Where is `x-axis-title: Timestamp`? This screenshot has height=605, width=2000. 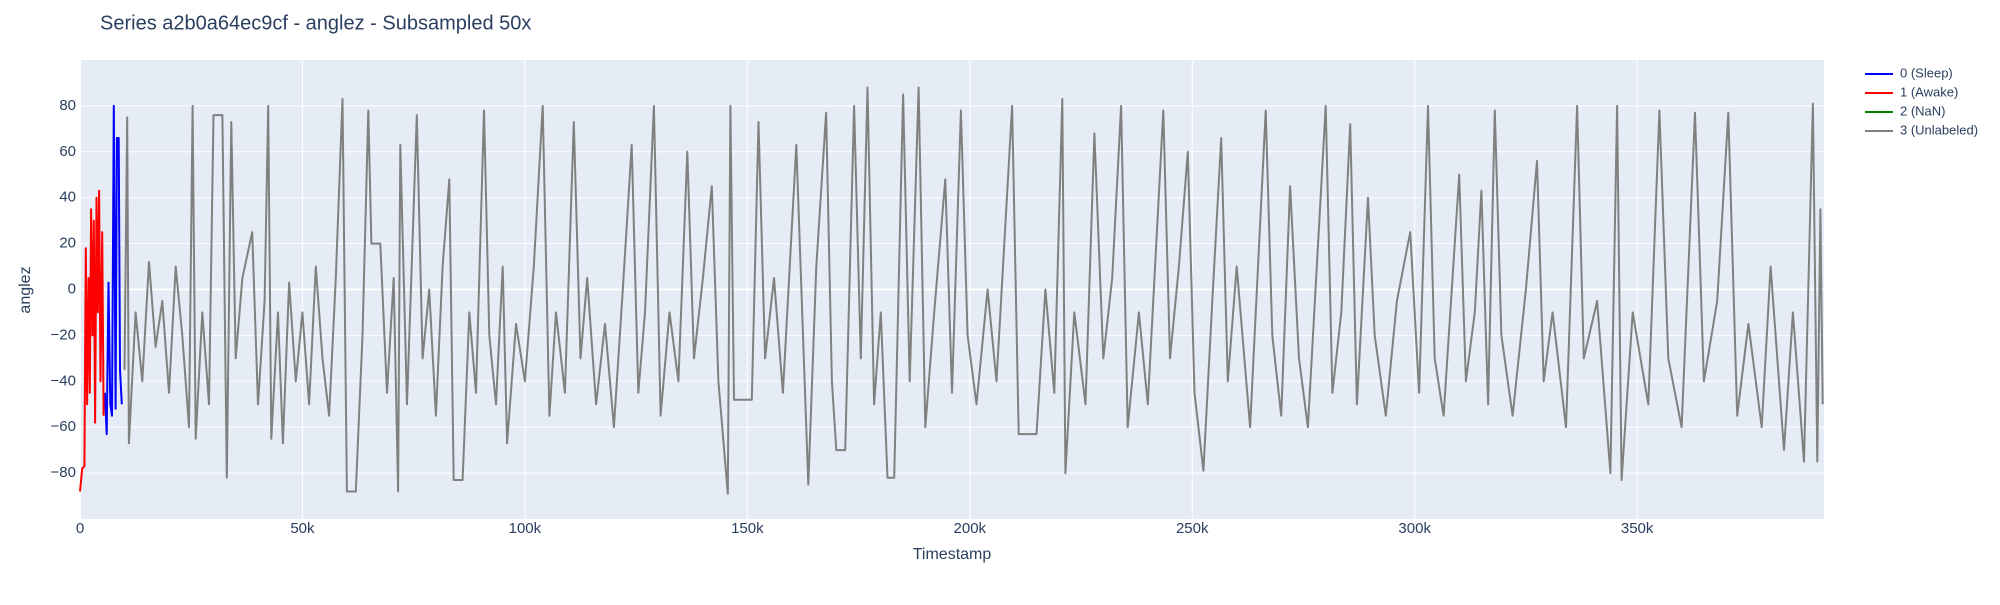 x-axis-title: Timestamp is located at coordinates (952, 554).